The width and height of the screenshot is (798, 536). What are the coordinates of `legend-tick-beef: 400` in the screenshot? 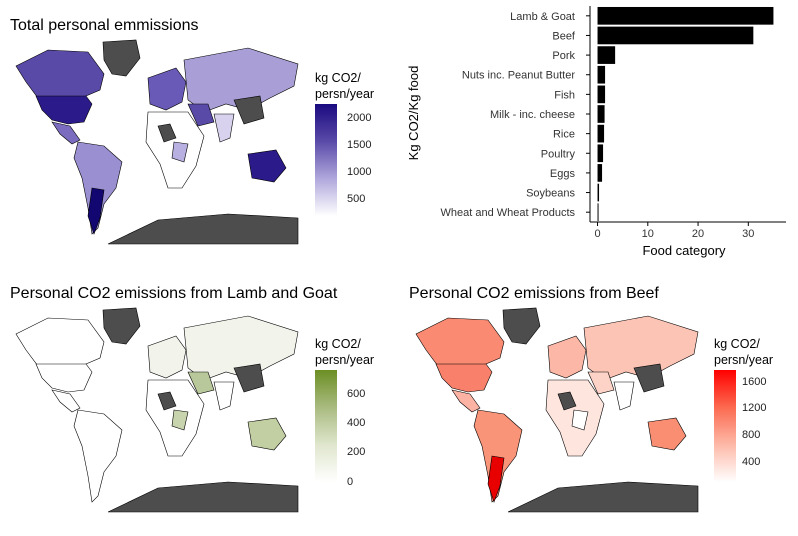 It's located at (751, 462).